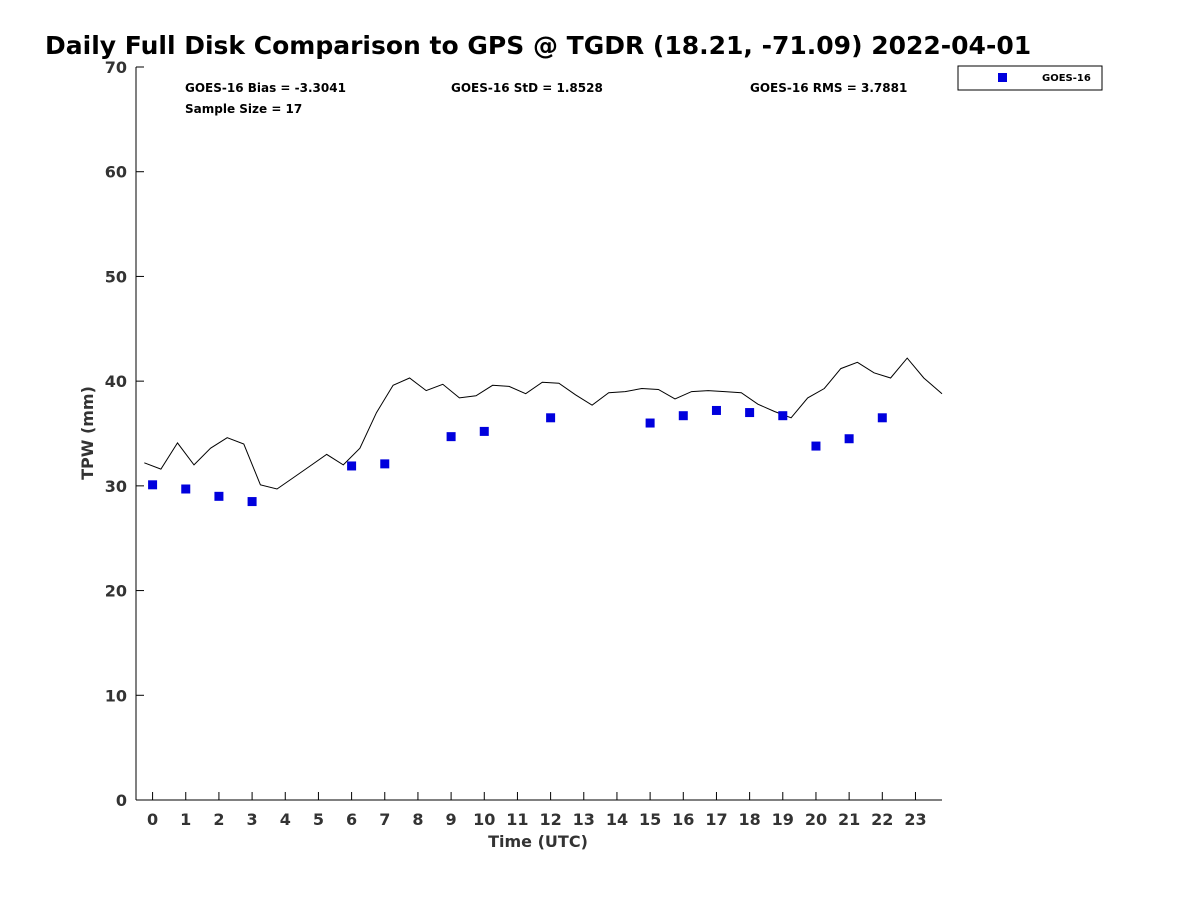 The width and height of the screenshot is (1200, 904). What do you see at coordinates (185, 819) in the screenshot?
I see `x-tick-label: 1` at bounding box center [185, 819].